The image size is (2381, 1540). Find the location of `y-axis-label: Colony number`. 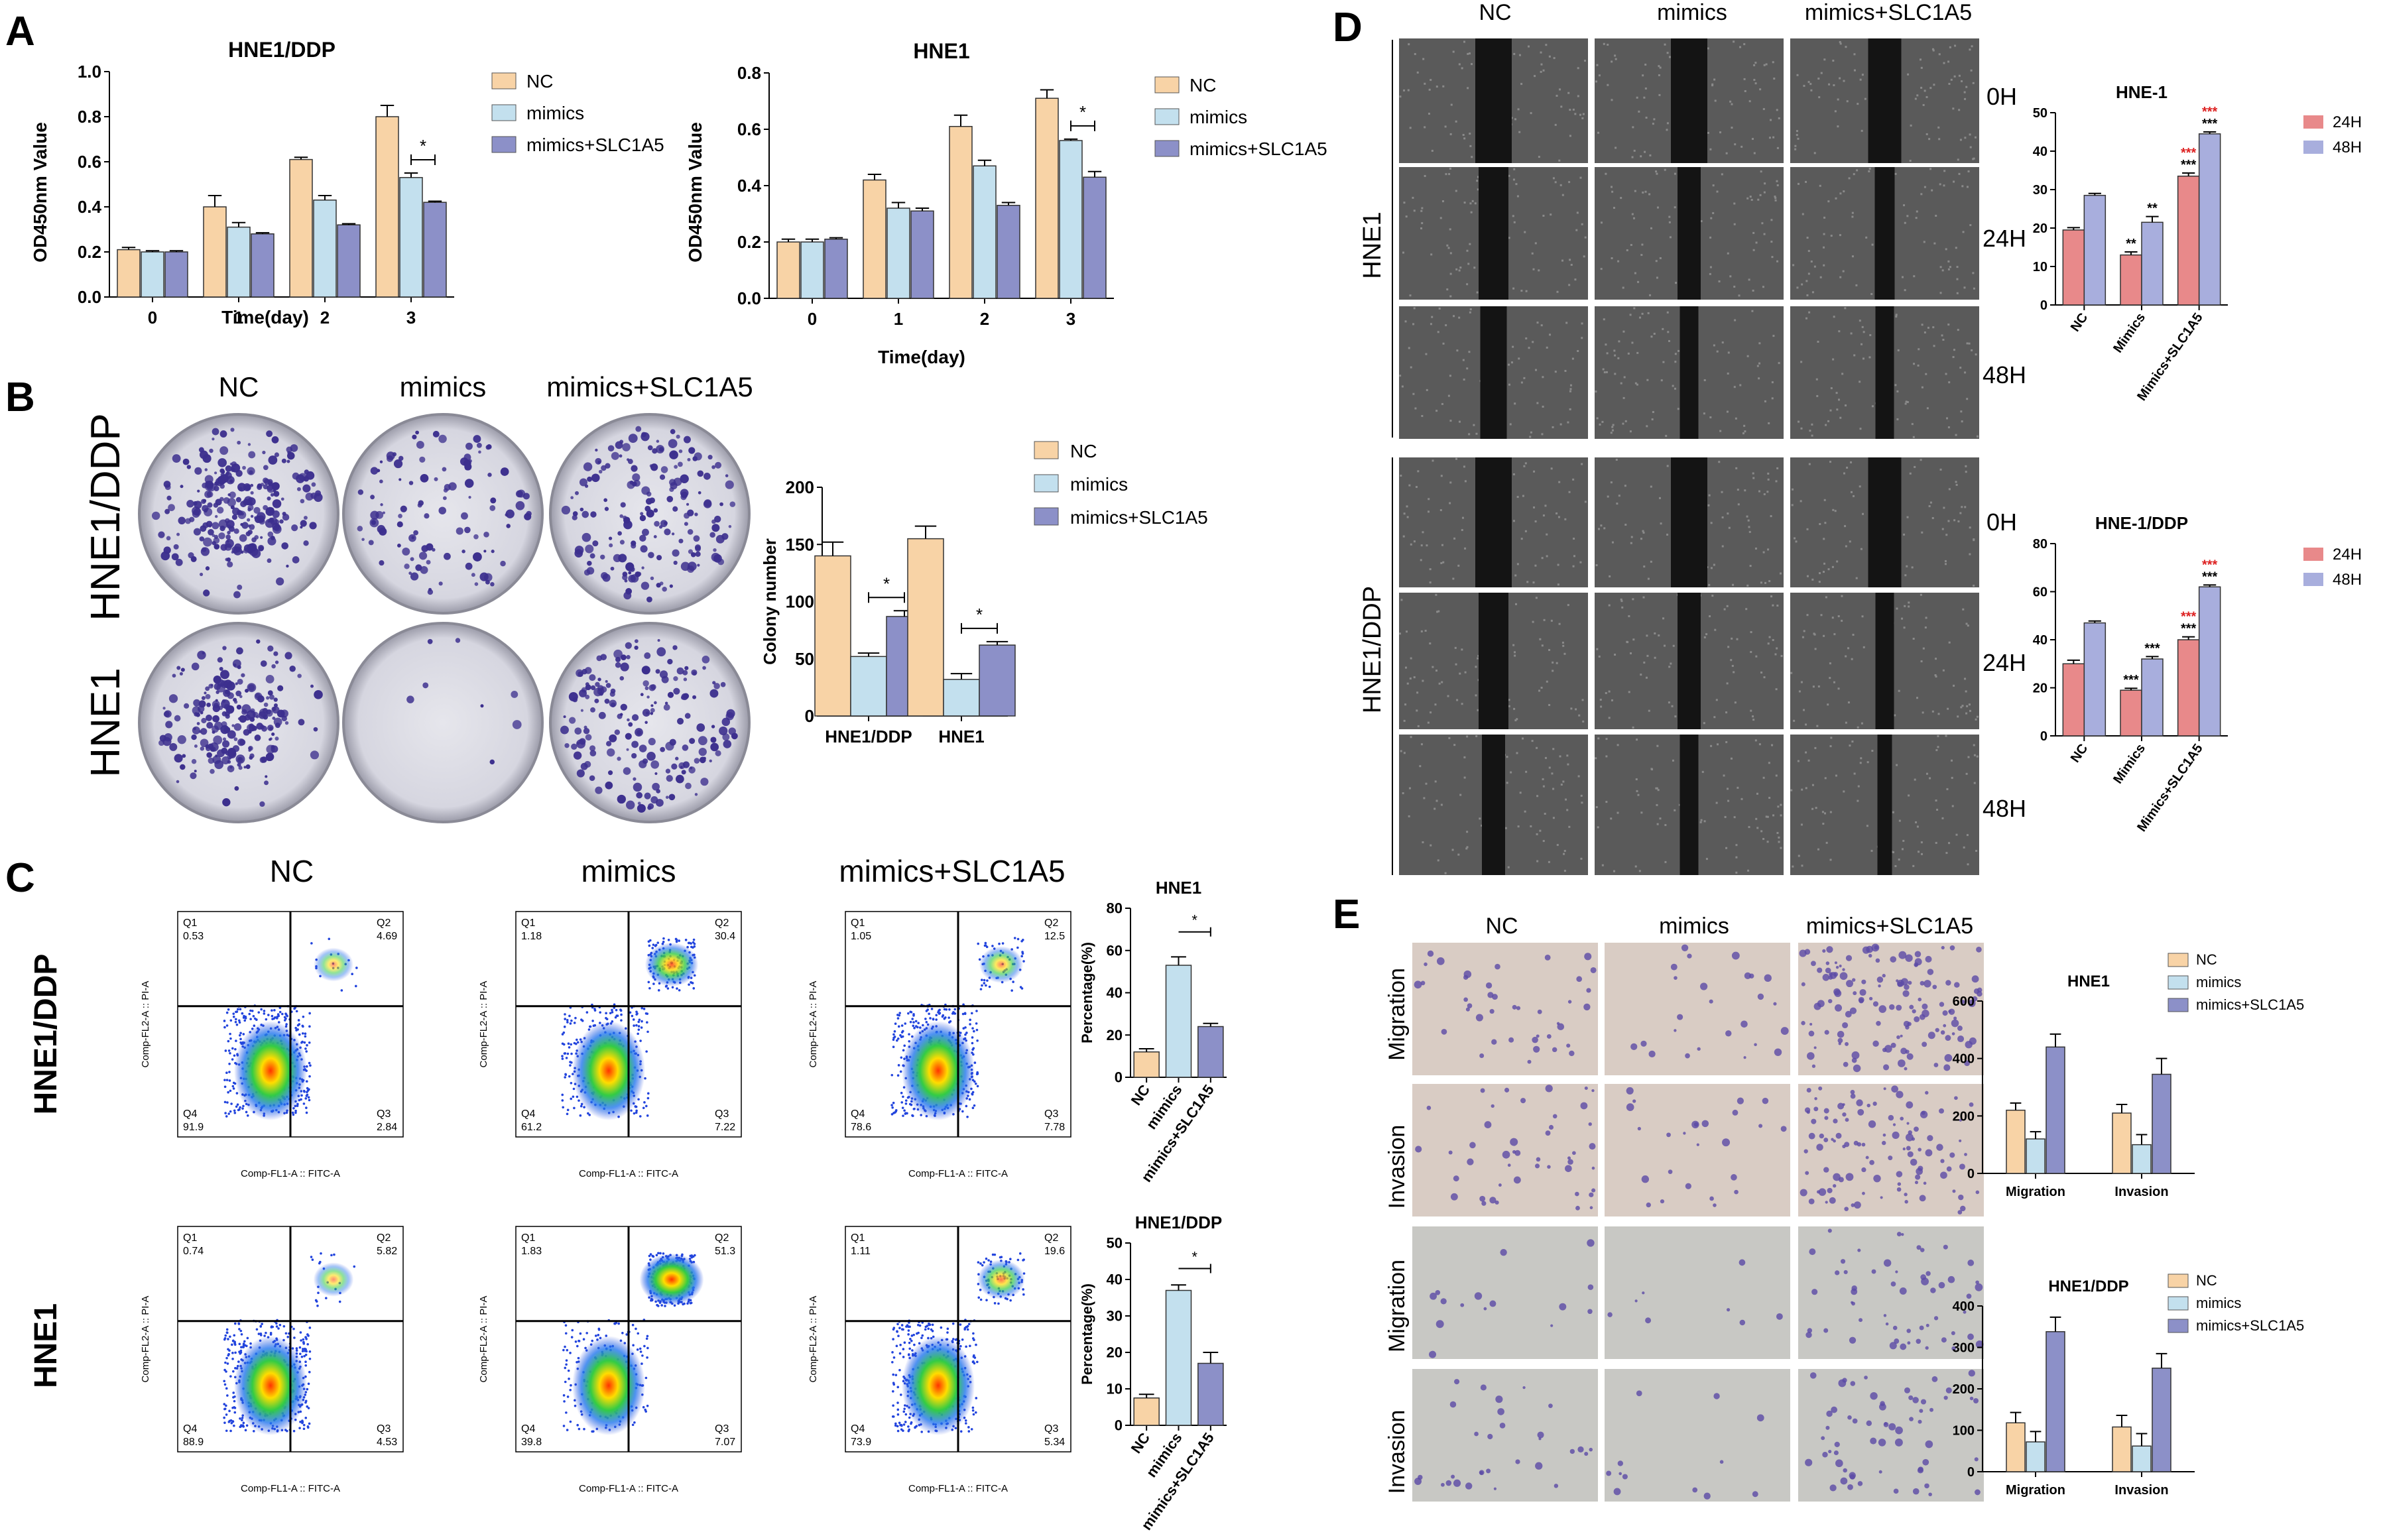

y-axis-label: Colony number is located at coordinates (770, 602).